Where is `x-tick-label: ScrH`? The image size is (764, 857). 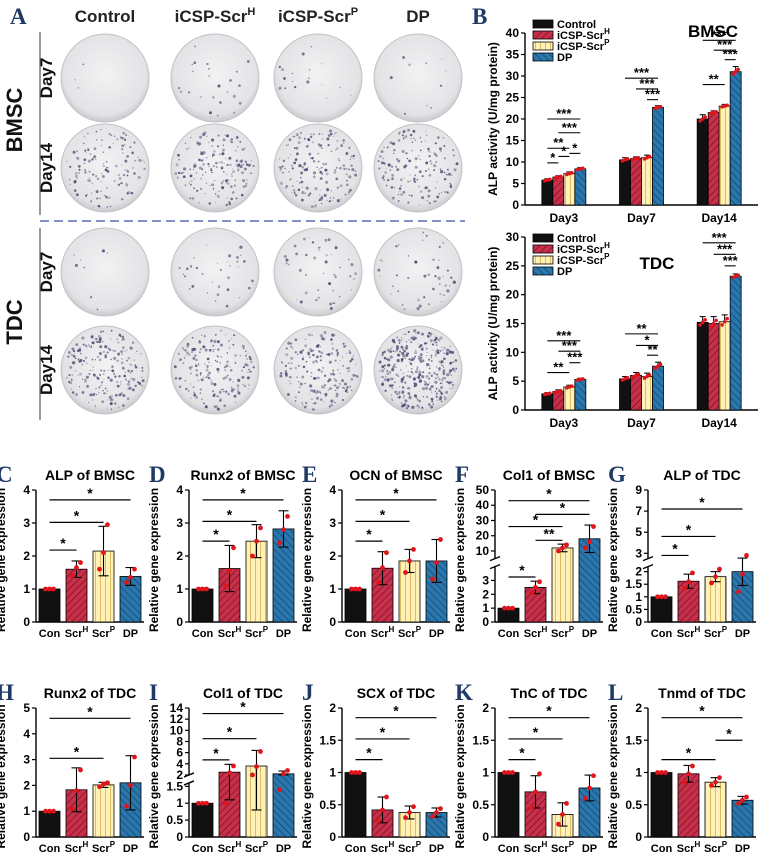 x-tick-label: ScrH is located at coordinates (230, 632).